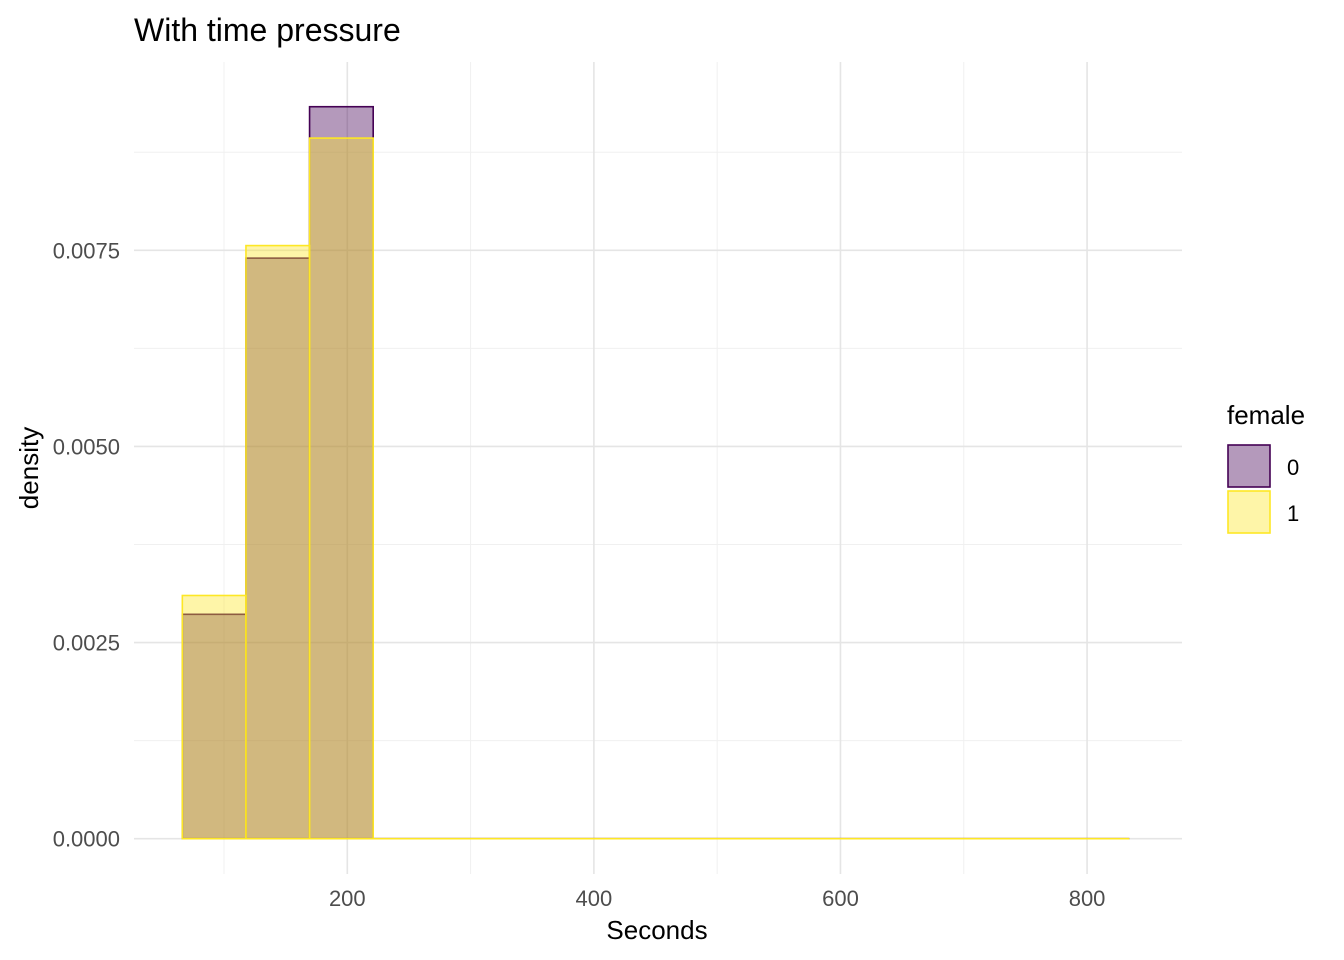 This screenshot has height=960, width=1344. I want to click on x-tick-label: 800, so click(1087, 898).